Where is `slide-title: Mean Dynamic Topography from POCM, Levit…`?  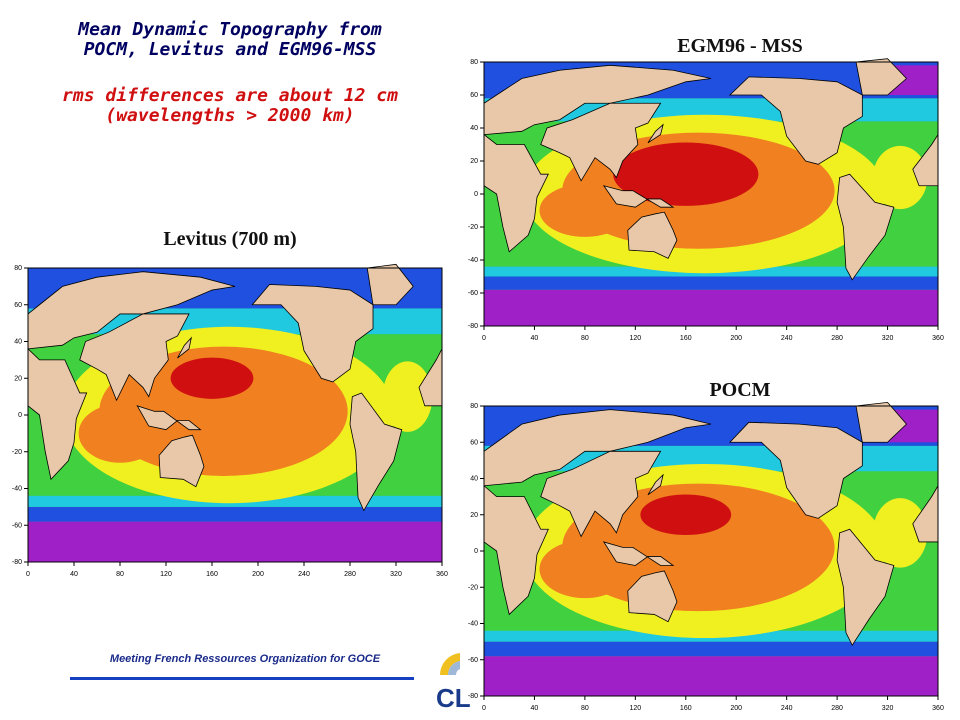
slide-title: Mean Dynamic Topography from POCM, Levit… is located at coordinates (230, 40).